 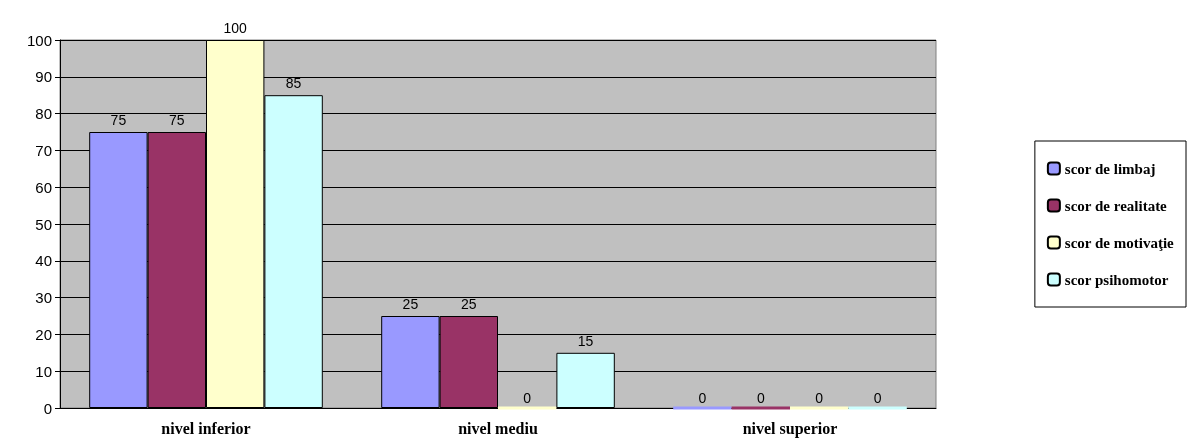 What do you see at coordinates (498, 428) in the screenshot?
I see `x-tick-label: nivel mediu` at bounding box center [498, 428].